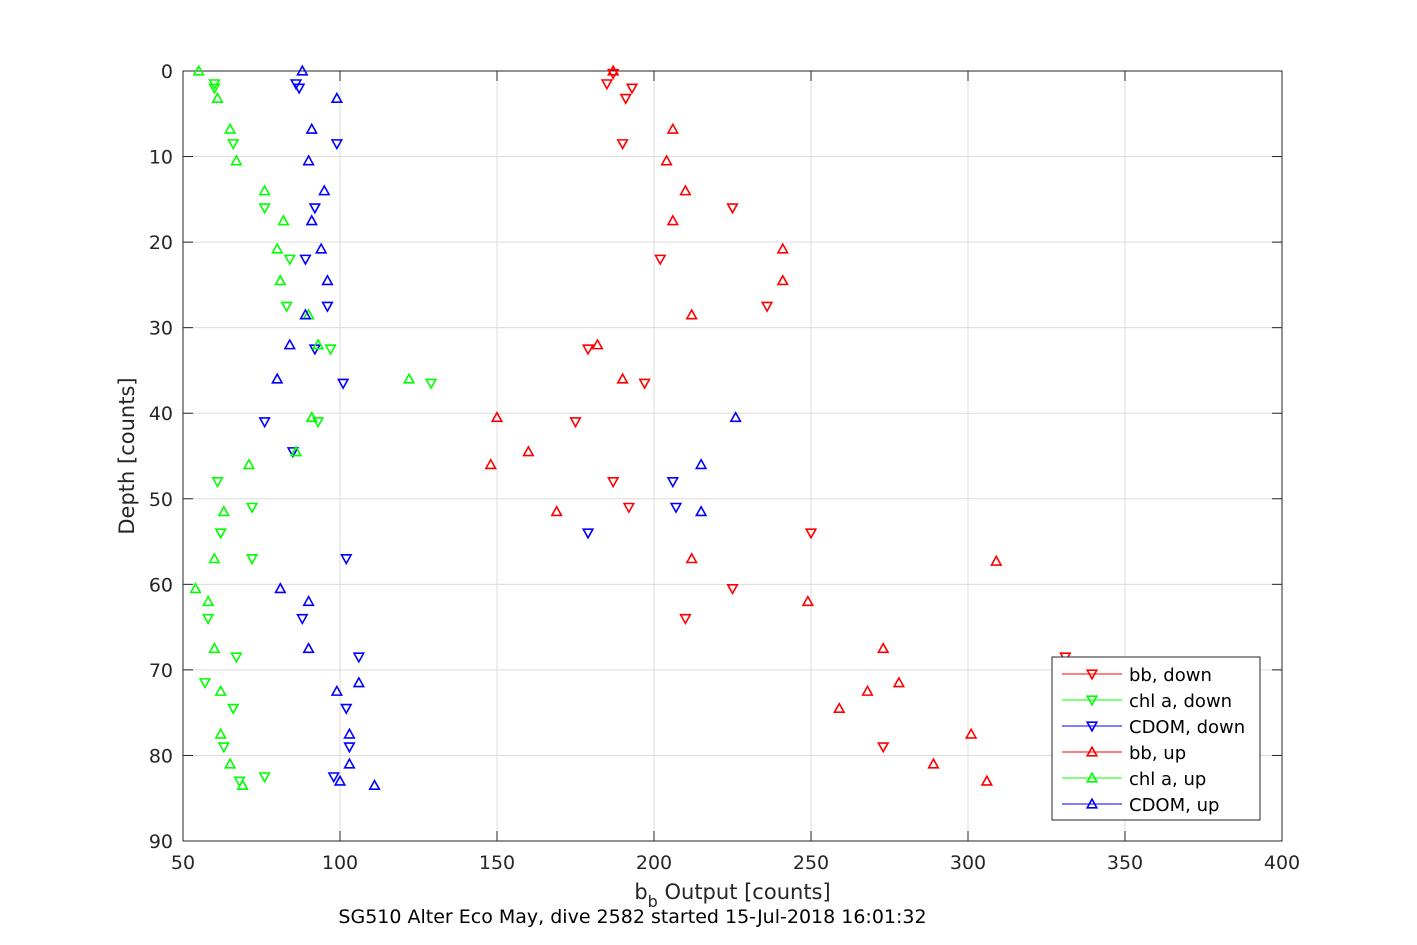 This screenshot has height=945, width=1417. I want to click on x-tick-label: 50, so click(183, 863).